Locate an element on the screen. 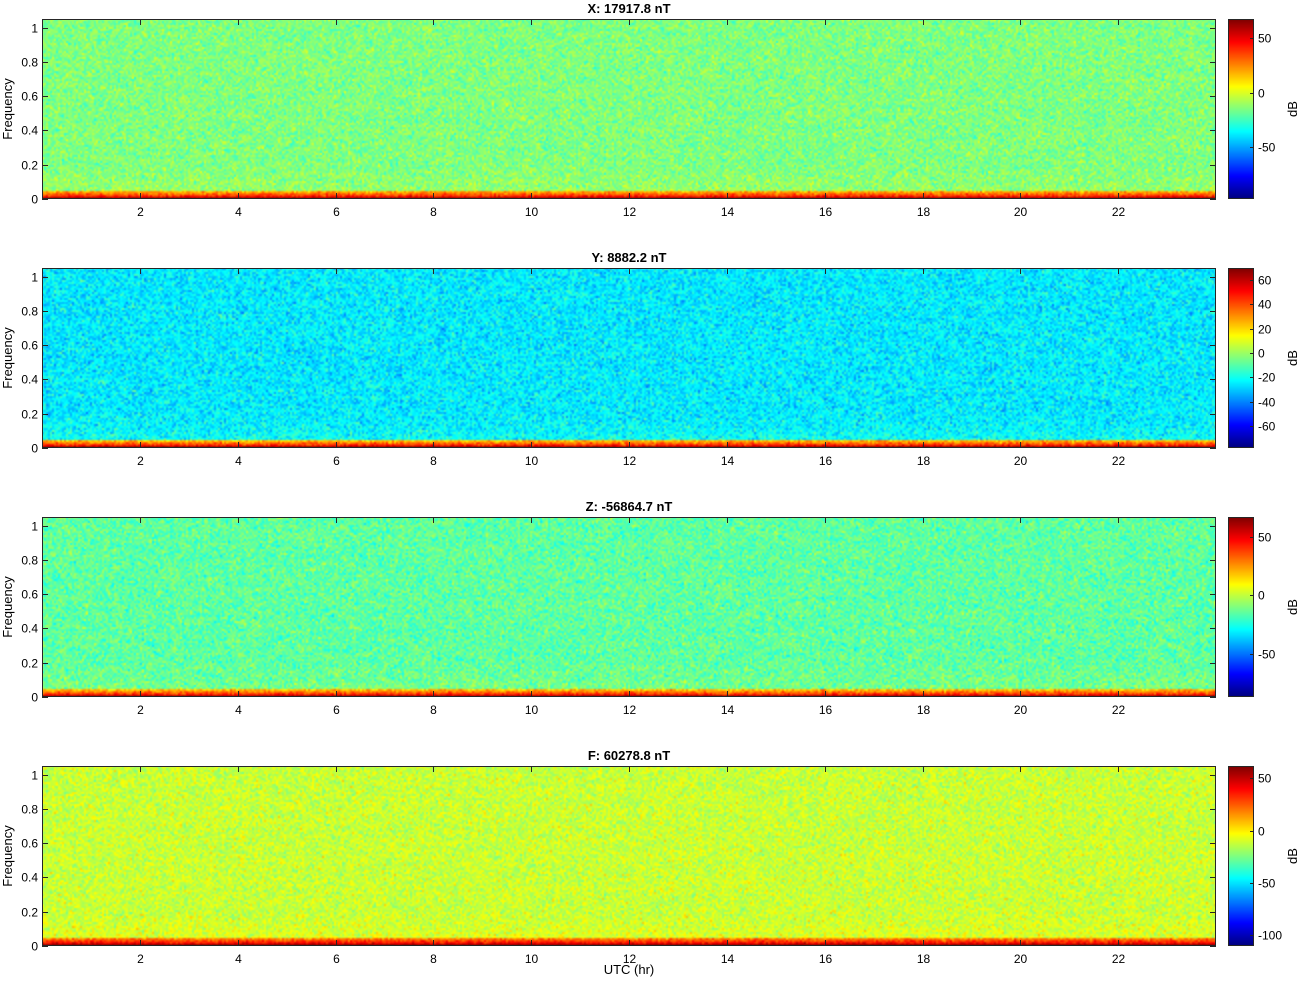 This screenshot has height=996, width=1305. colorbar-tick-label: 40 is located at coordinates (1265, 305).